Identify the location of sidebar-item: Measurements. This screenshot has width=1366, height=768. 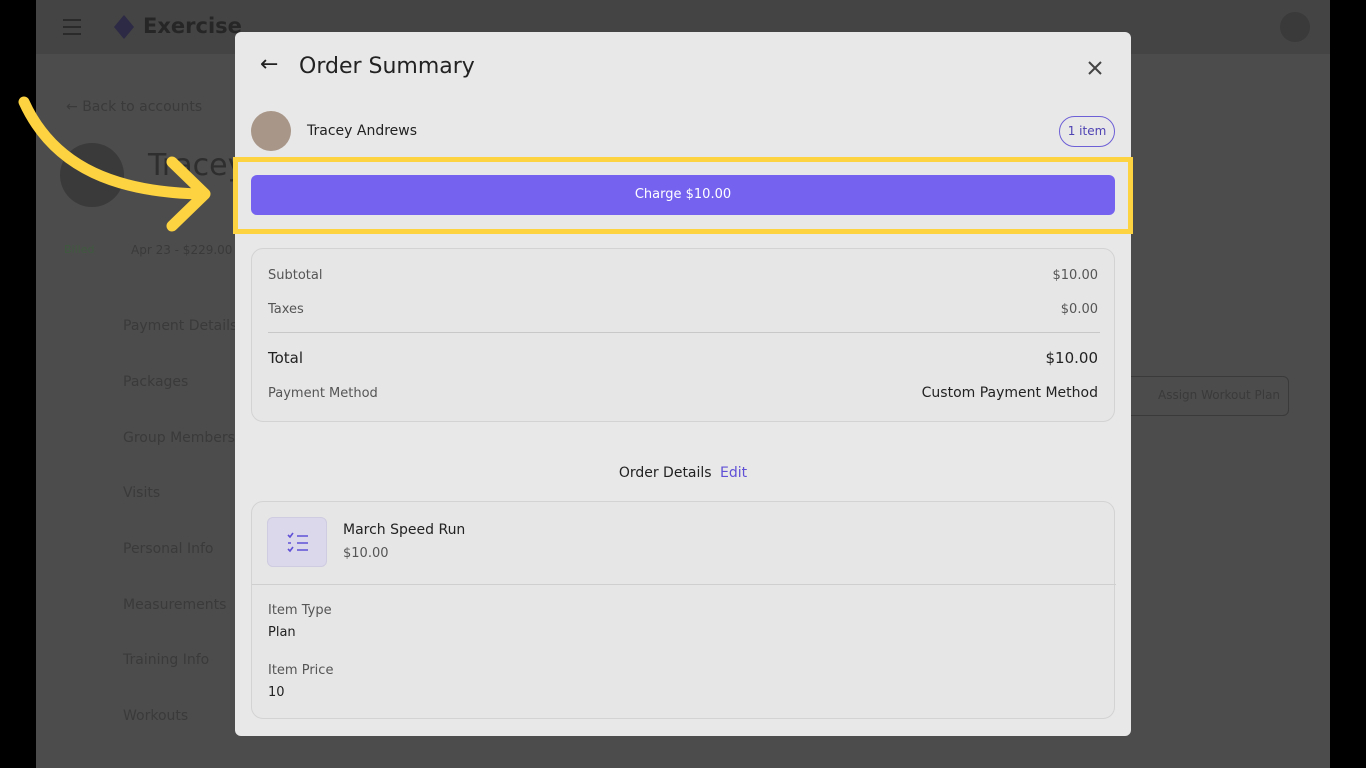
(156, 605).